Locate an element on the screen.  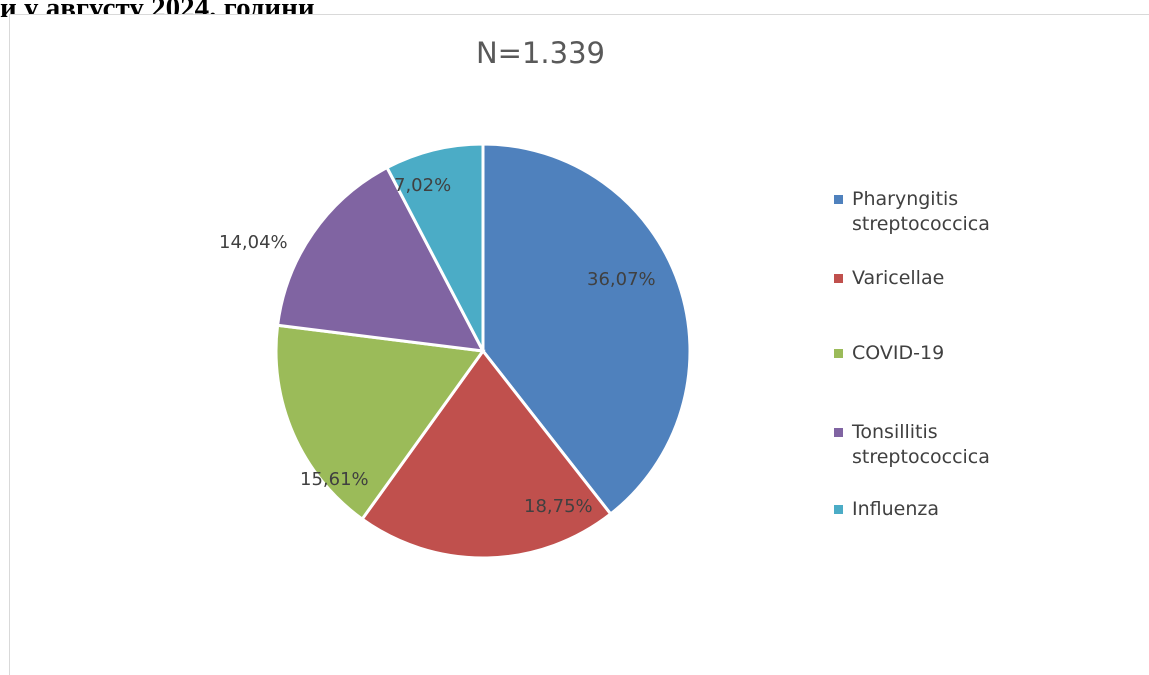
pie-slice-influenza is located at coordinates (435, 247).